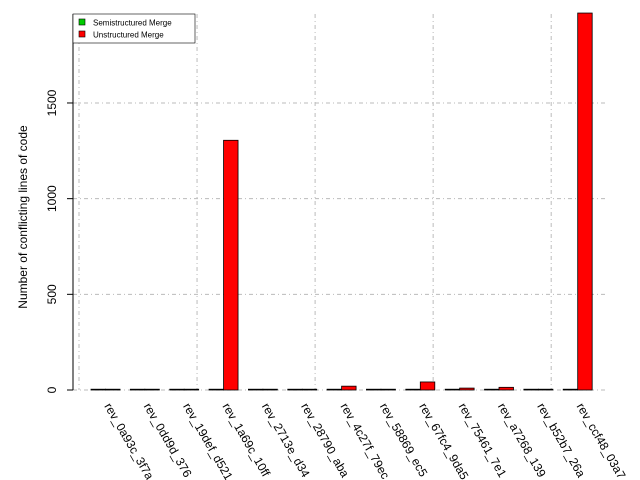 The width and height of the screenshot is (640, 480). What do you see at coordinates (52, 102) in the screenshot?
I see `y-tick-label: 1500` at bounding box center [52, 102].